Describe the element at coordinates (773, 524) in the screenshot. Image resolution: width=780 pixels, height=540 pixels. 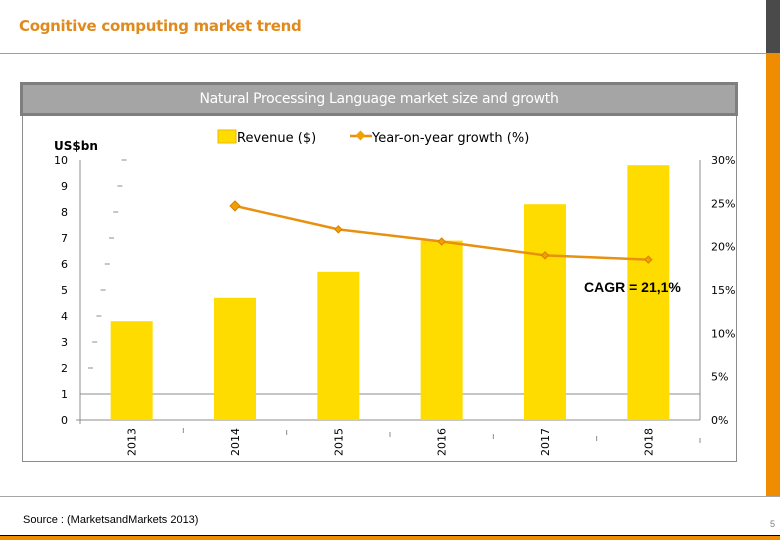
I see `page-number: 5` at that location.